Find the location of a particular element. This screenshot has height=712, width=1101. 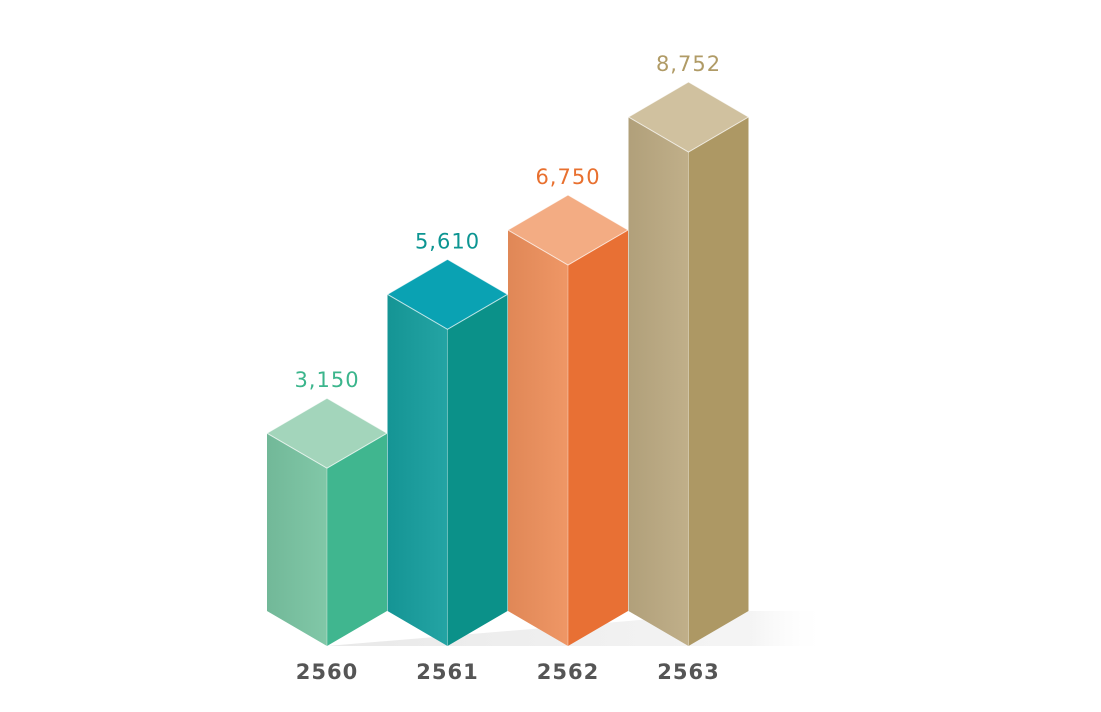

value-label-2561: 5,610 is located at coordinates (447, 241).